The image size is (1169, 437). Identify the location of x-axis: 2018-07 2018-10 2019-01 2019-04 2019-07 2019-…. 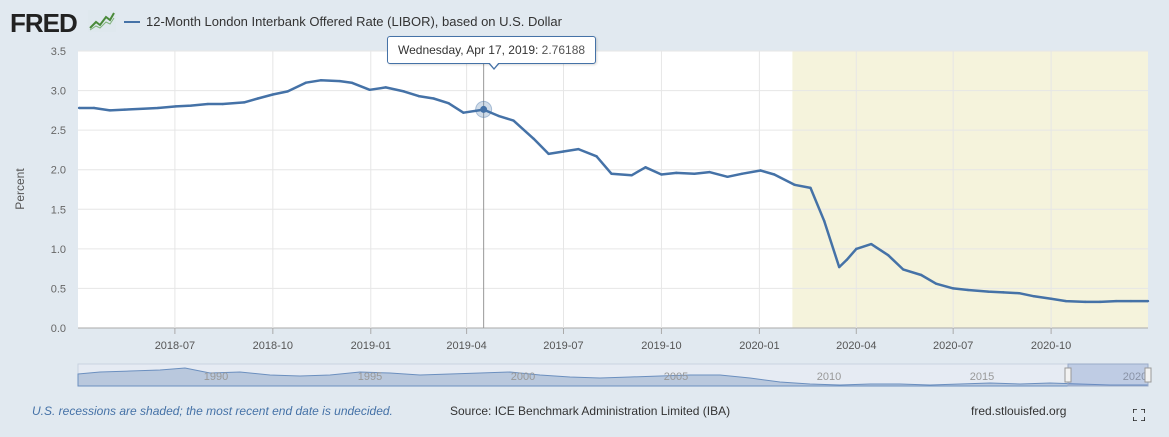
(613, 340).